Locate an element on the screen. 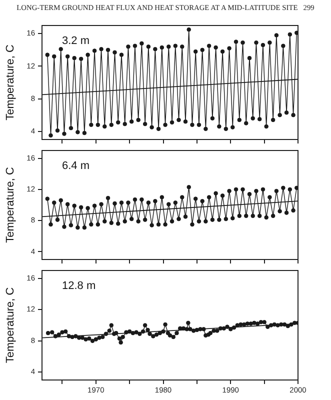  annotation: 6.4 m is located at coordinates (76, 166).